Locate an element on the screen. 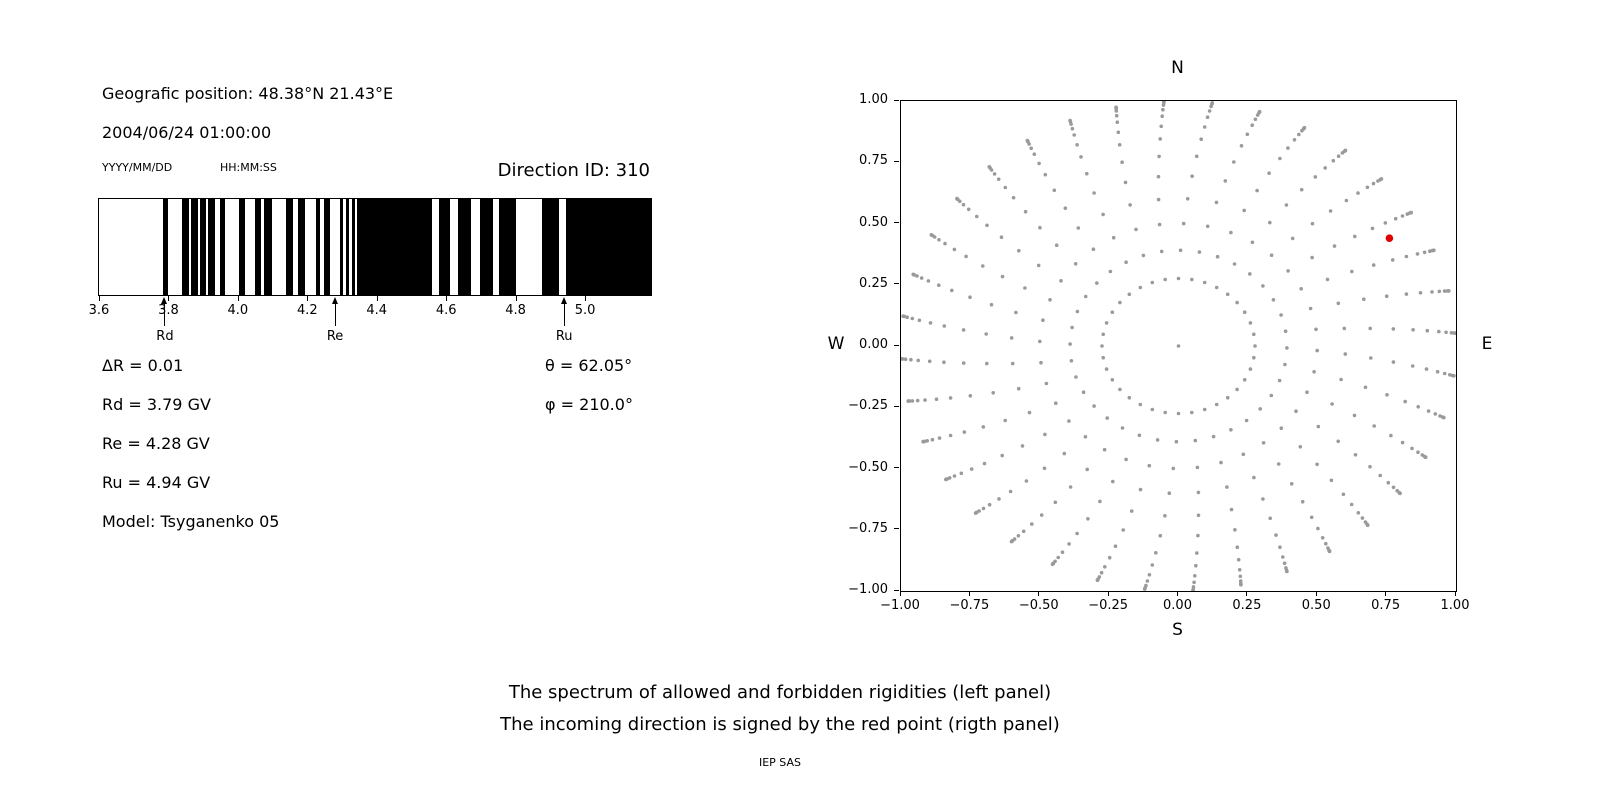 The image size is (1600, 800). direction-id-label: Direction ID: 310 is located at coordinates (573, 170).